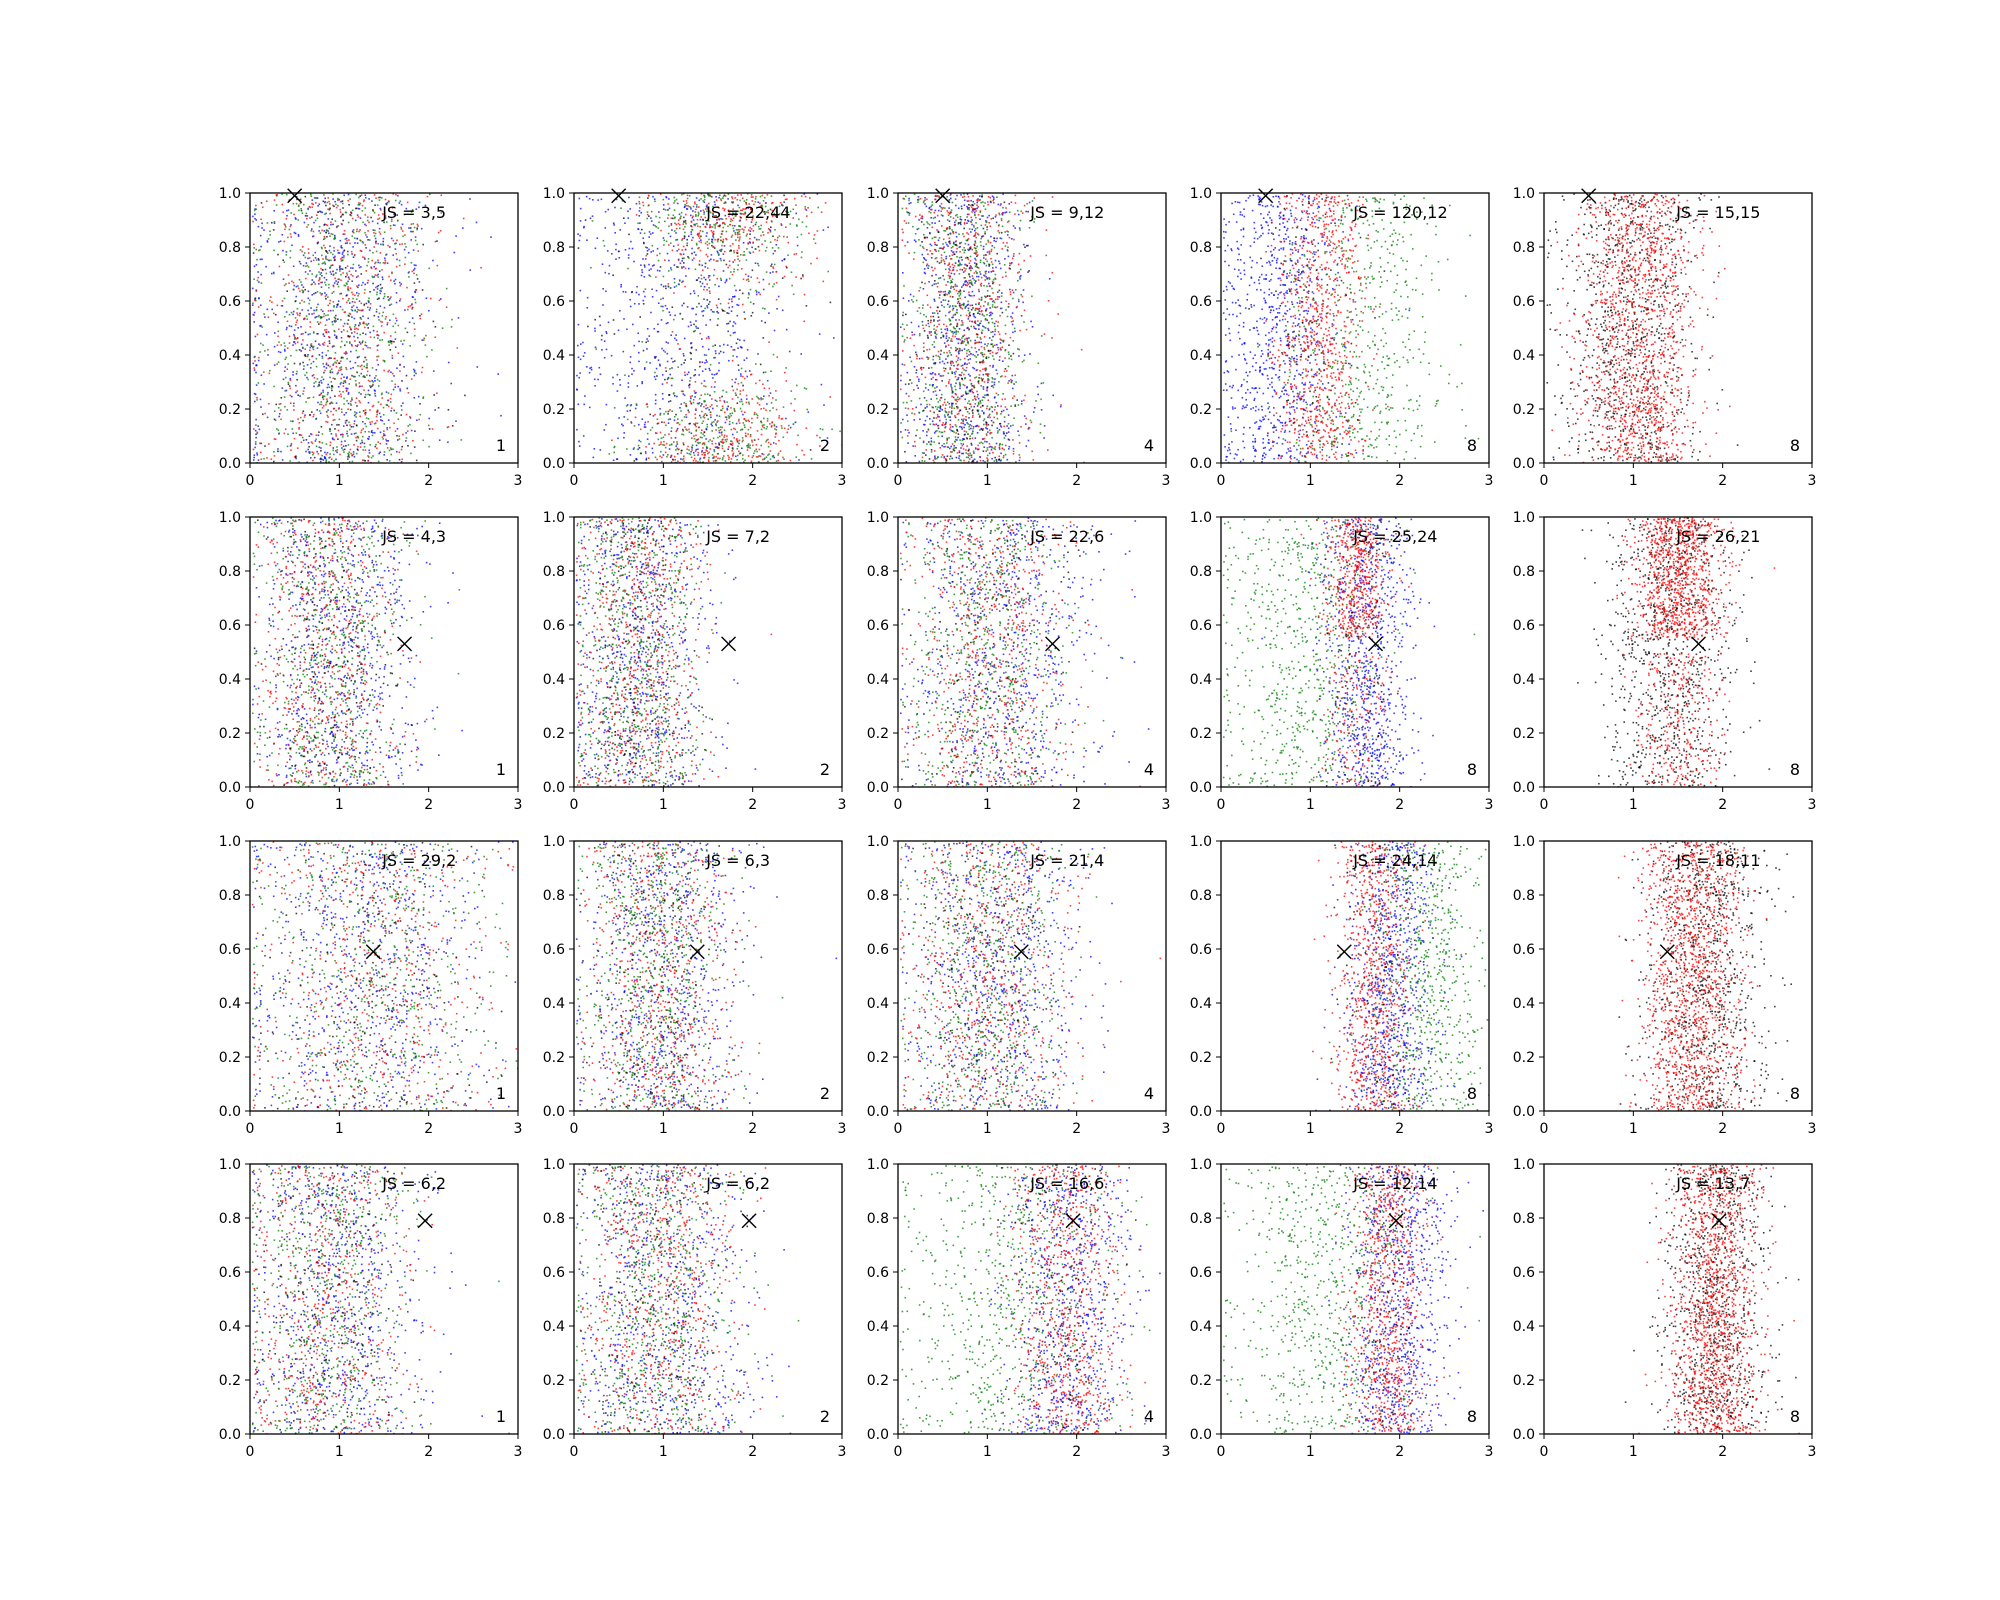  Describe the element at coordinates (428, 481) in the screenshot. I see `x-tick-label: 2` at that location.